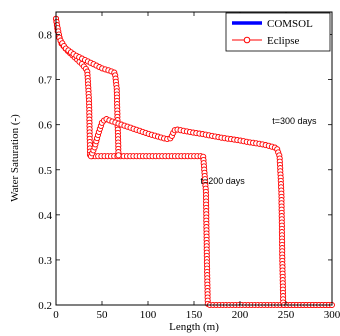 The height and width of the screenshot is (336, 340). I want to click on x-tick-label: 300, so click(332, 315).